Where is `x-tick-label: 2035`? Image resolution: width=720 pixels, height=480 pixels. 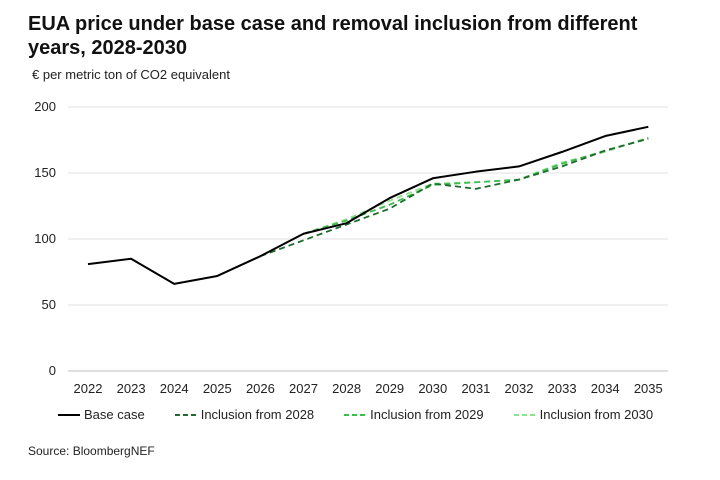 x-tick-label: 2035 is located at coordinates (648, 388).